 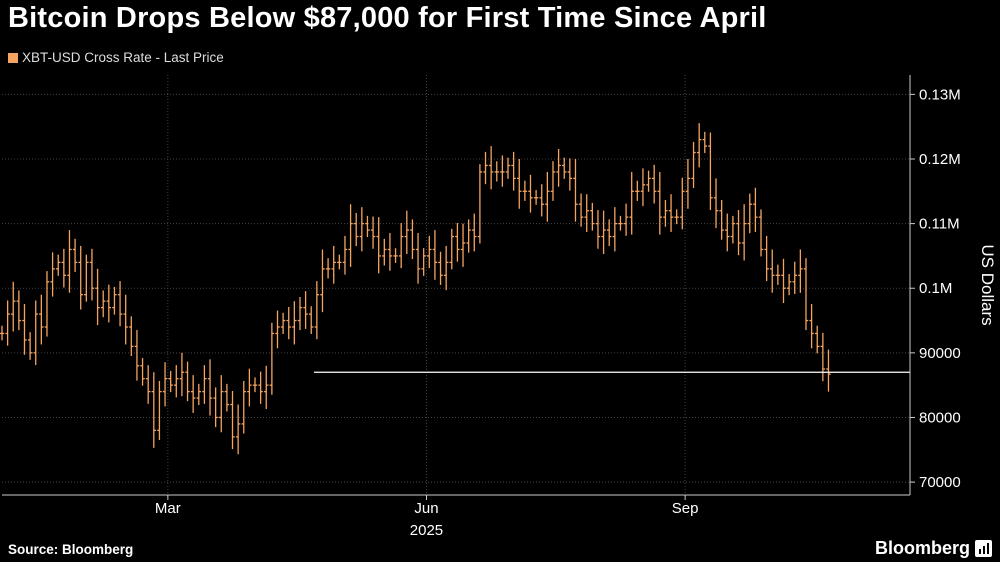 I want to click on x-tick-label: Mar, so click(x=168, y=508).